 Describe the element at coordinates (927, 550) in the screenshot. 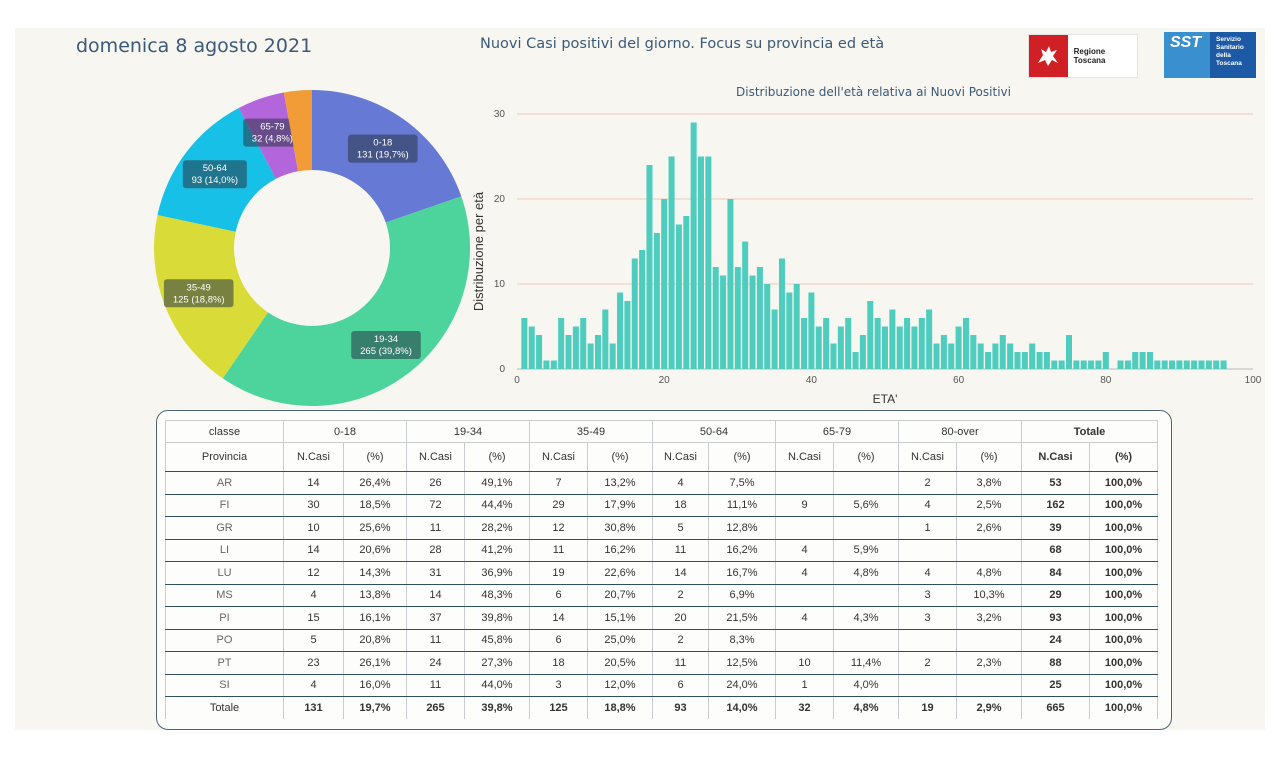

I see `ncasi-cell` at that location.